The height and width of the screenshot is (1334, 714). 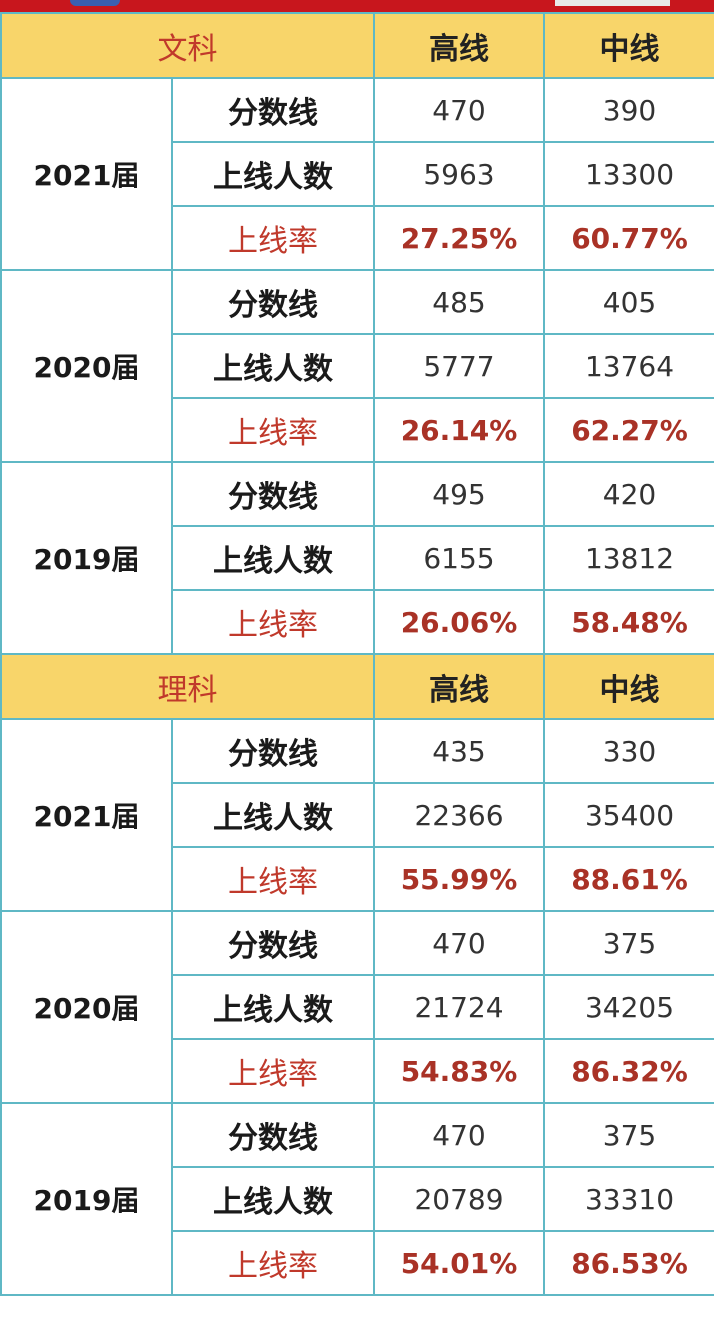 What do you see at coordinates (628, 110) in the screenshot?
I see `mid-line-value: 390` at bounding box center [628, 110].